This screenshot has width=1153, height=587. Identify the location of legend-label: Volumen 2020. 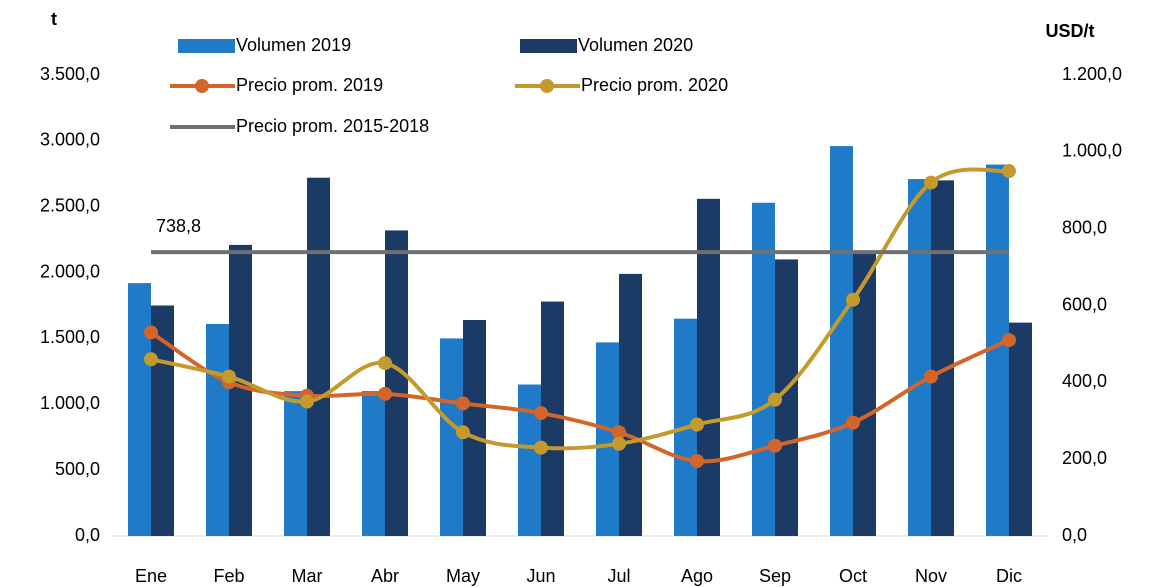
(635, 45).